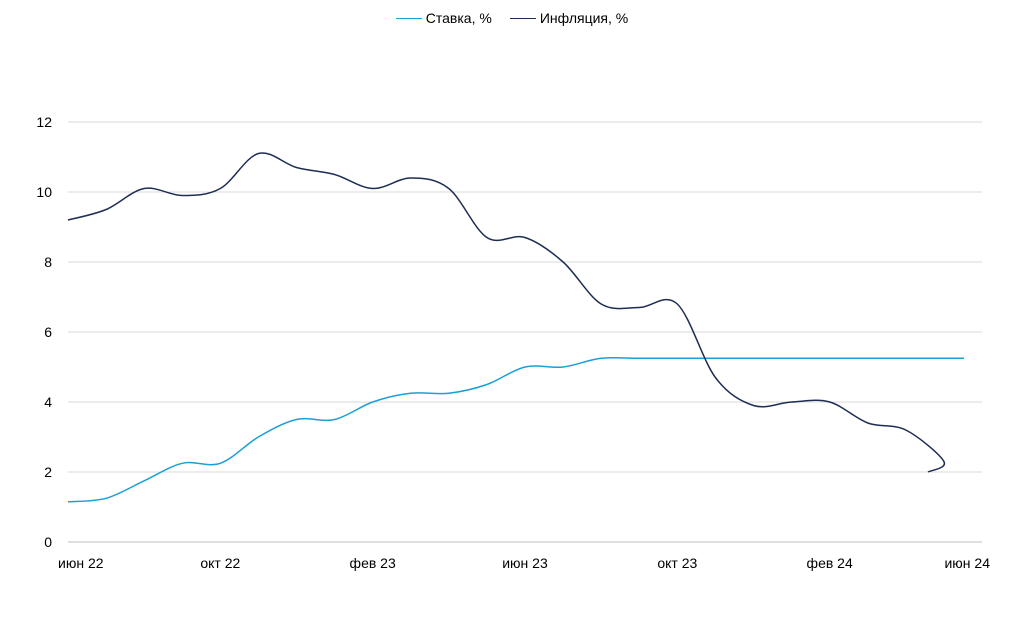  I want to click on y-tick-label: 4, so click(48, 402).